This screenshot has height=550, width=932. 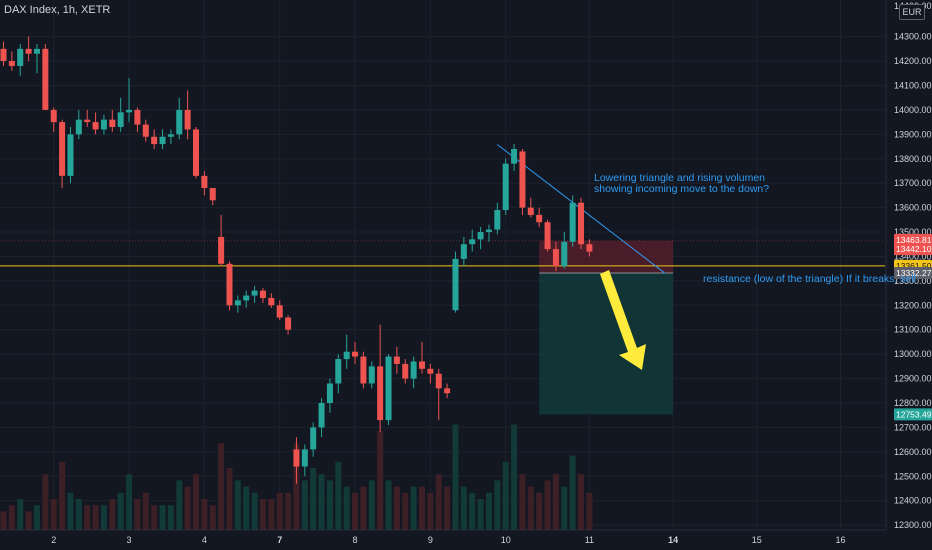 What do you see at coordinates (589, 540) in the screenshot?
I see `time-tick-label: 11` at bounding box center [589, 540].